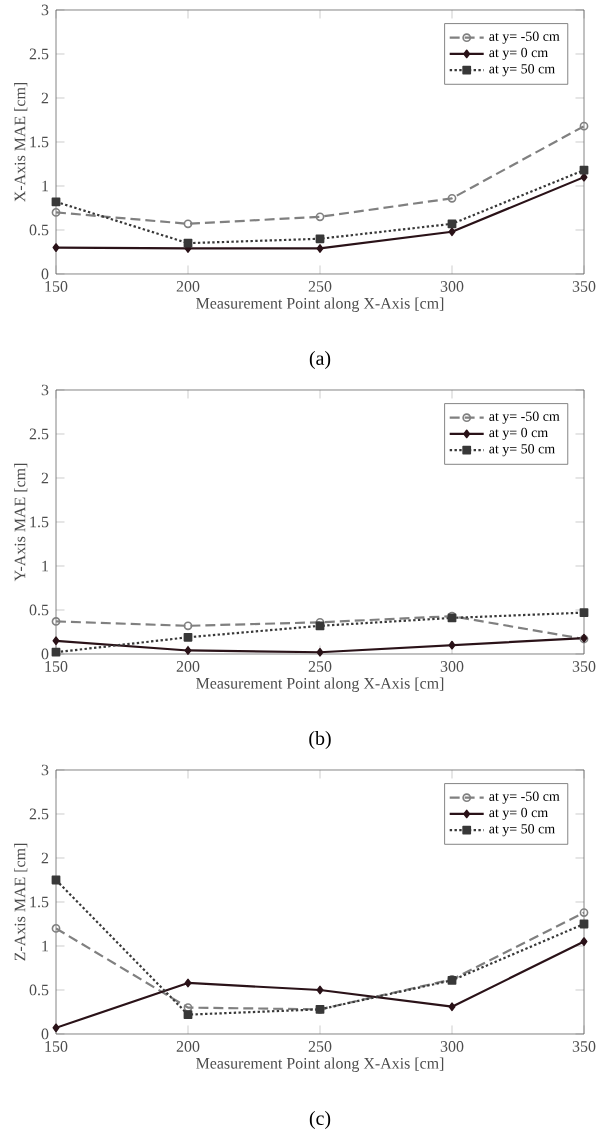 The height and width of the screenshot is (1138, 596). Describe the element at coordinates (320, 740) in the screenshot. I see `text: (b)` at that location.